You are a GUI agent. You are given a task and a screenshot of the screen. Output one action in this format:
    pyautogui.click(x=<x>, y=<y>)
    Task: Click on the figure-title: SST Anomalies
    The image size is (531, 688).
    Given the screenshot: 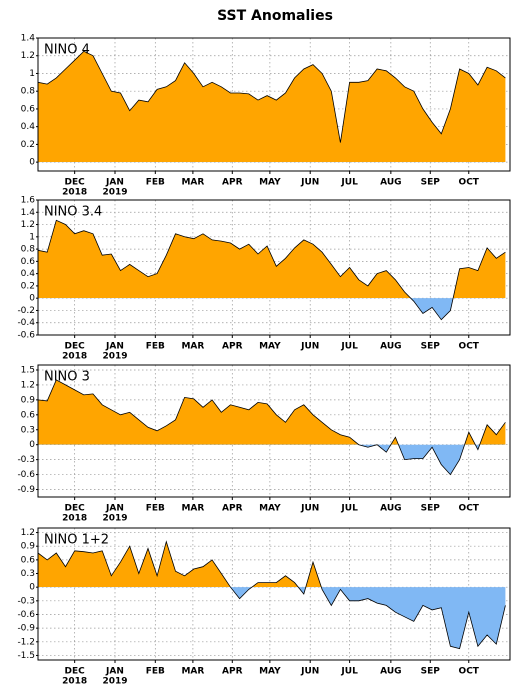 What is the action you would take?
    pyautogui.click(x=275, y=16)
    